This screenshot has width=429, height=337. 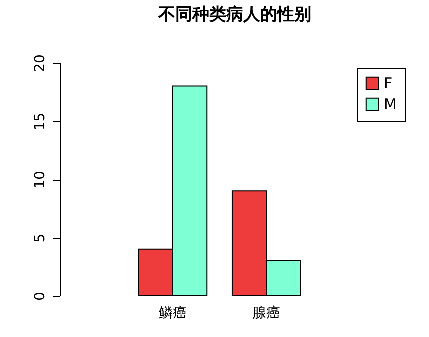 What do you see at coordinates (172, 314) in the screenshot?
I see `x-tick-label: 鳞癌` at bounding box center [172, 314].